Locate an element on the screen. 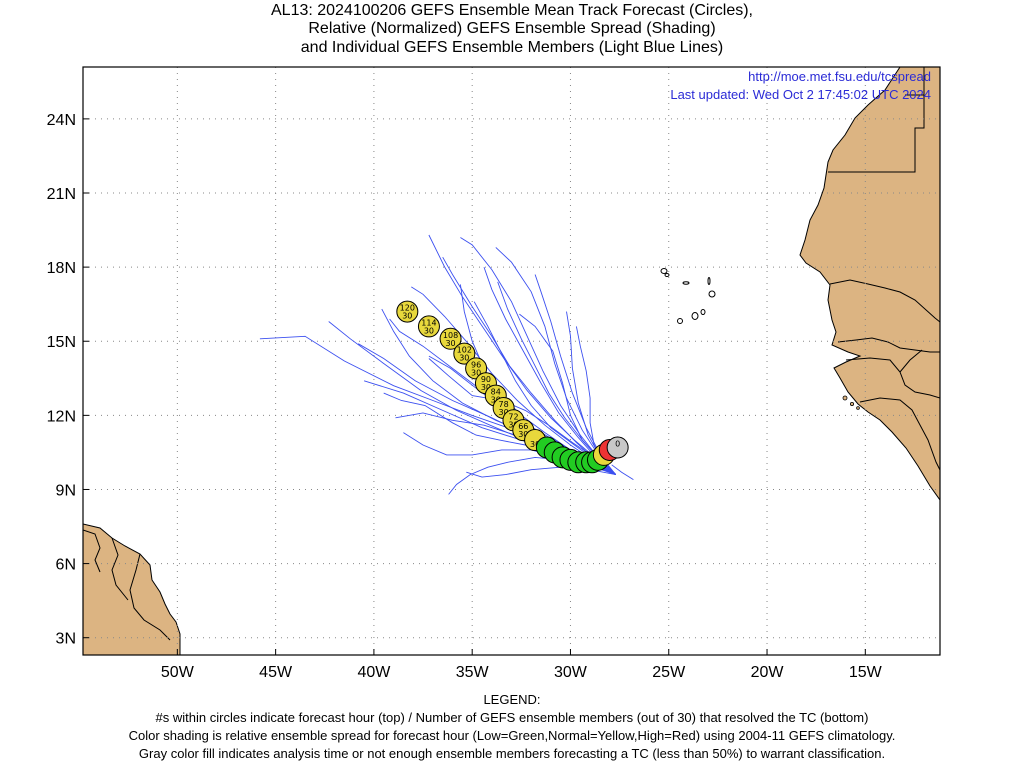 This screenshot has height=768, width=1024. longitude-tick-labels: 50W 45W 40W 35W 30W 25W 20W 15W is located at coordinates (522, 665).